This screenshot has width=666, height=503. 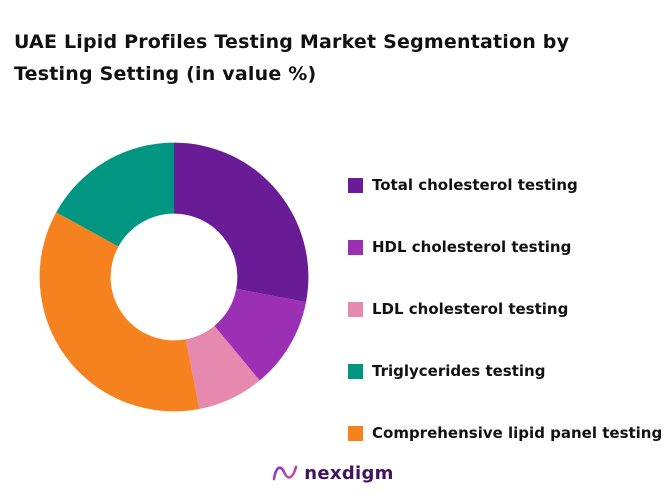 I want to click on brand-footer: nexdigm, so click(x=333, y=473).